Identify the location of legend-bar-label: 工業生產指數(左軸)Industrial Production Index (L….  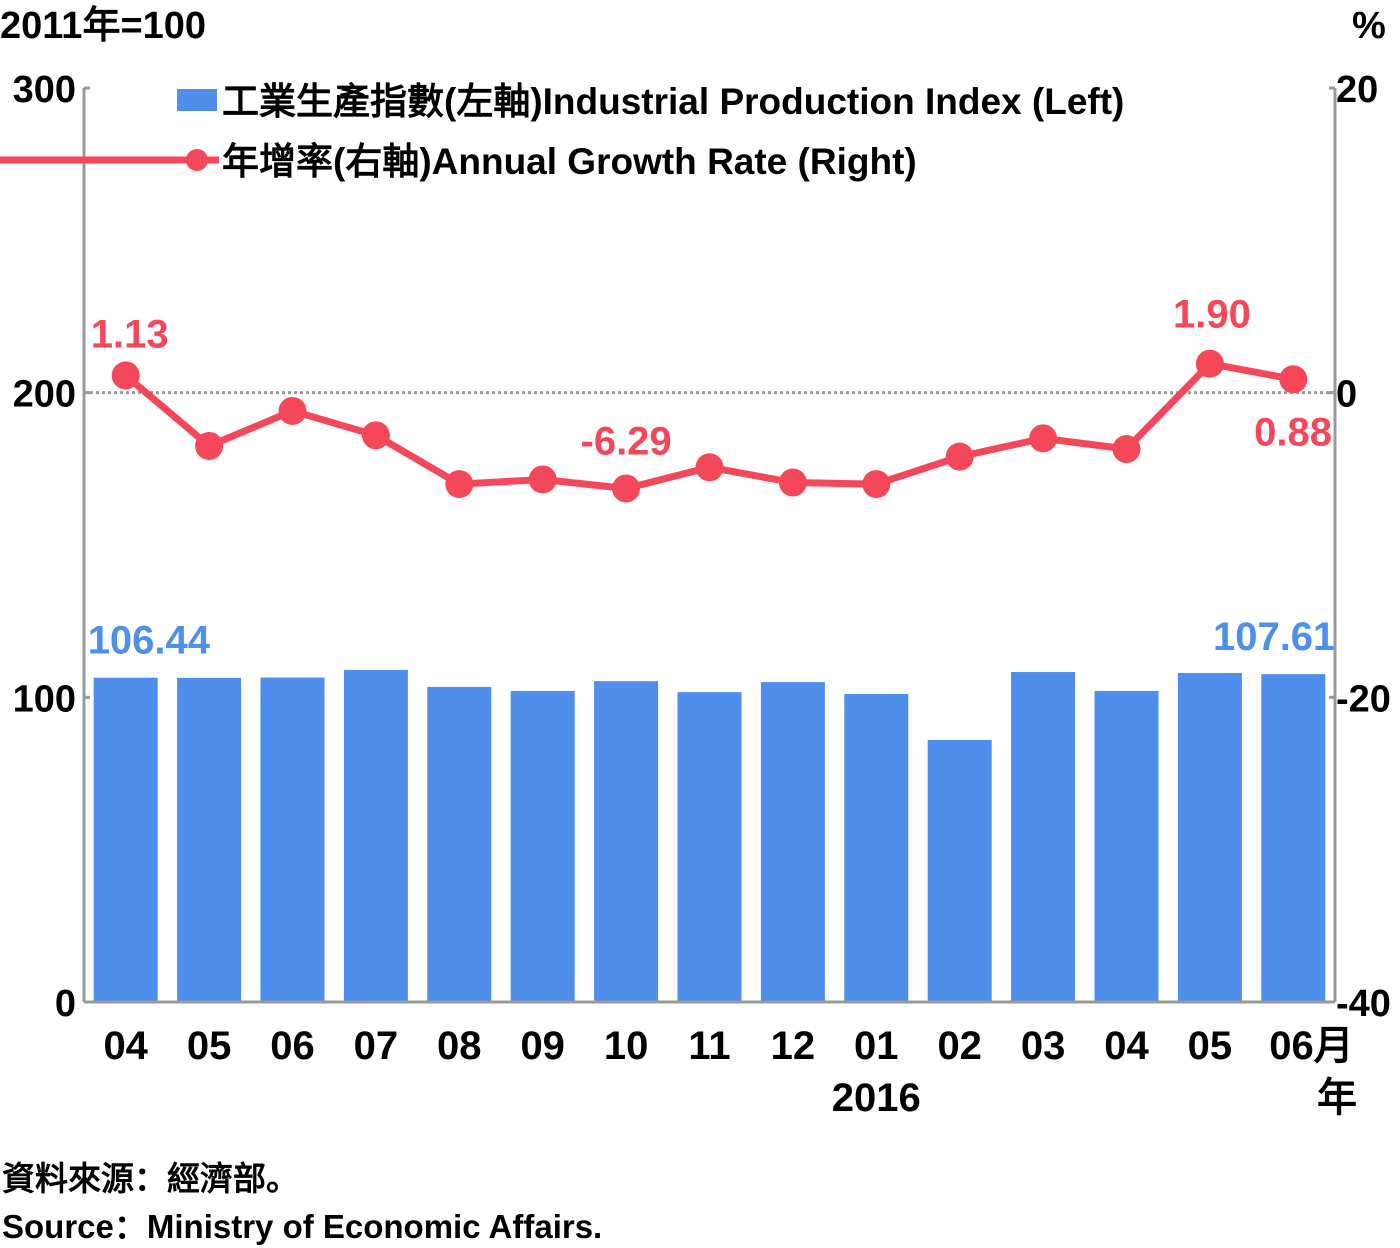
(673, 101).